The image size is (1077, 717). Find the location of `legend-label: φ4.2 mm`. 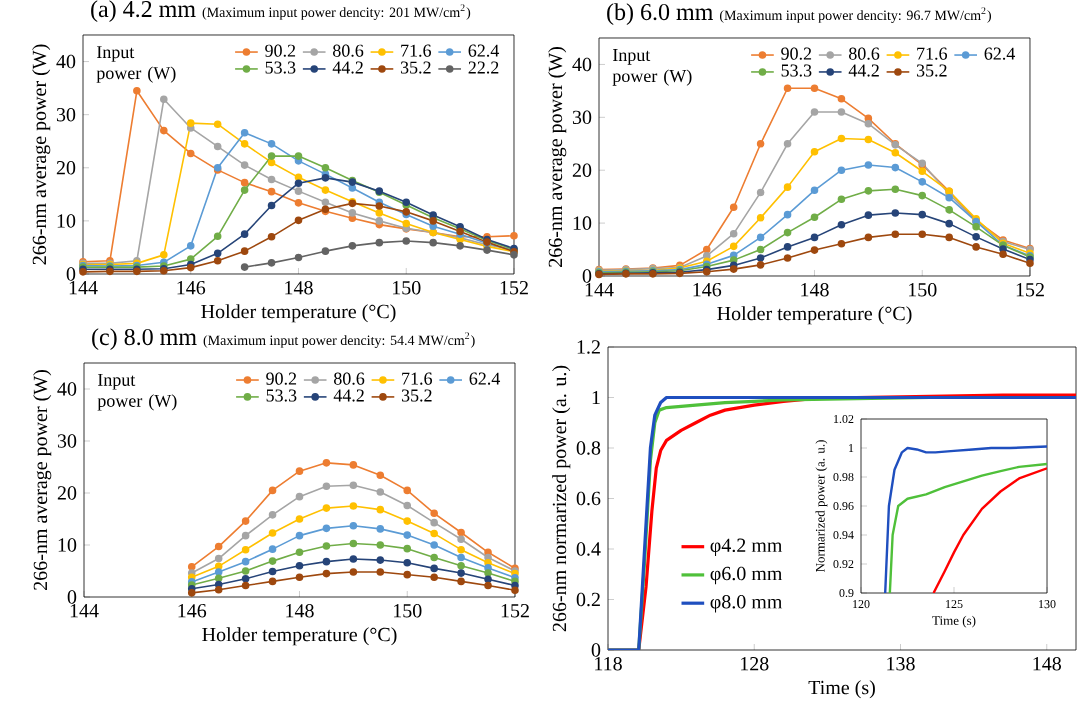

legend-label: φ4.2 mm is located at coordinates (746, 547).